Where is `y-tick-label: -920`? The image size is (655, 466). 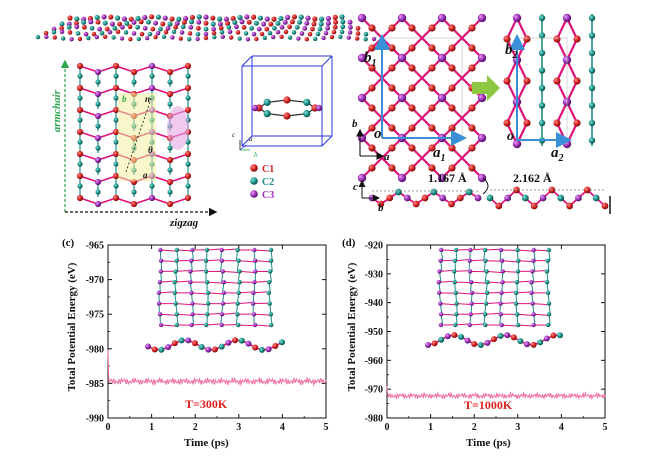
y-tick-label: -920 is located at coordinates (374, 246).